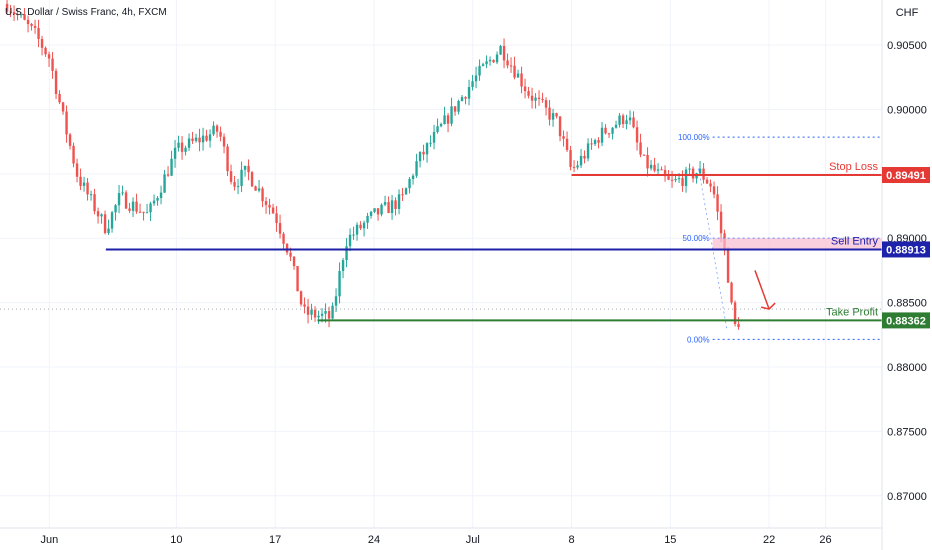  Describe the element at coordinates (86, 12) in the screenshot. I see `chart-title: U.S. Dollar / Swiss Franc, 4h, FXCM` at that location.